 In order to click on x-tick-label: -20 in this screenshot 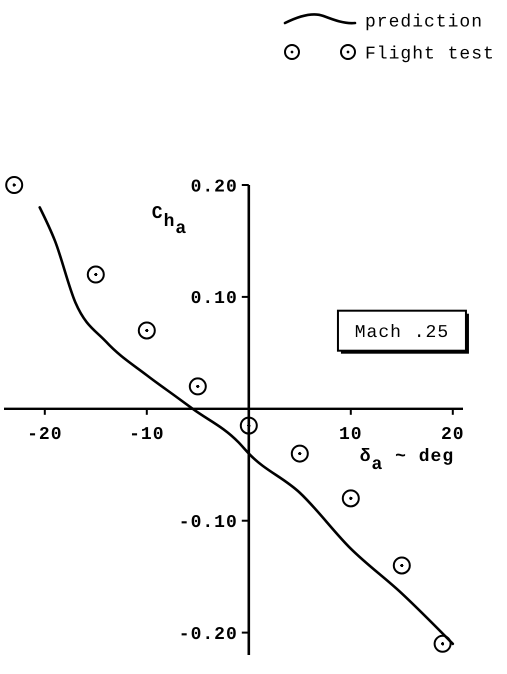, I will do `click(45, 435)`.